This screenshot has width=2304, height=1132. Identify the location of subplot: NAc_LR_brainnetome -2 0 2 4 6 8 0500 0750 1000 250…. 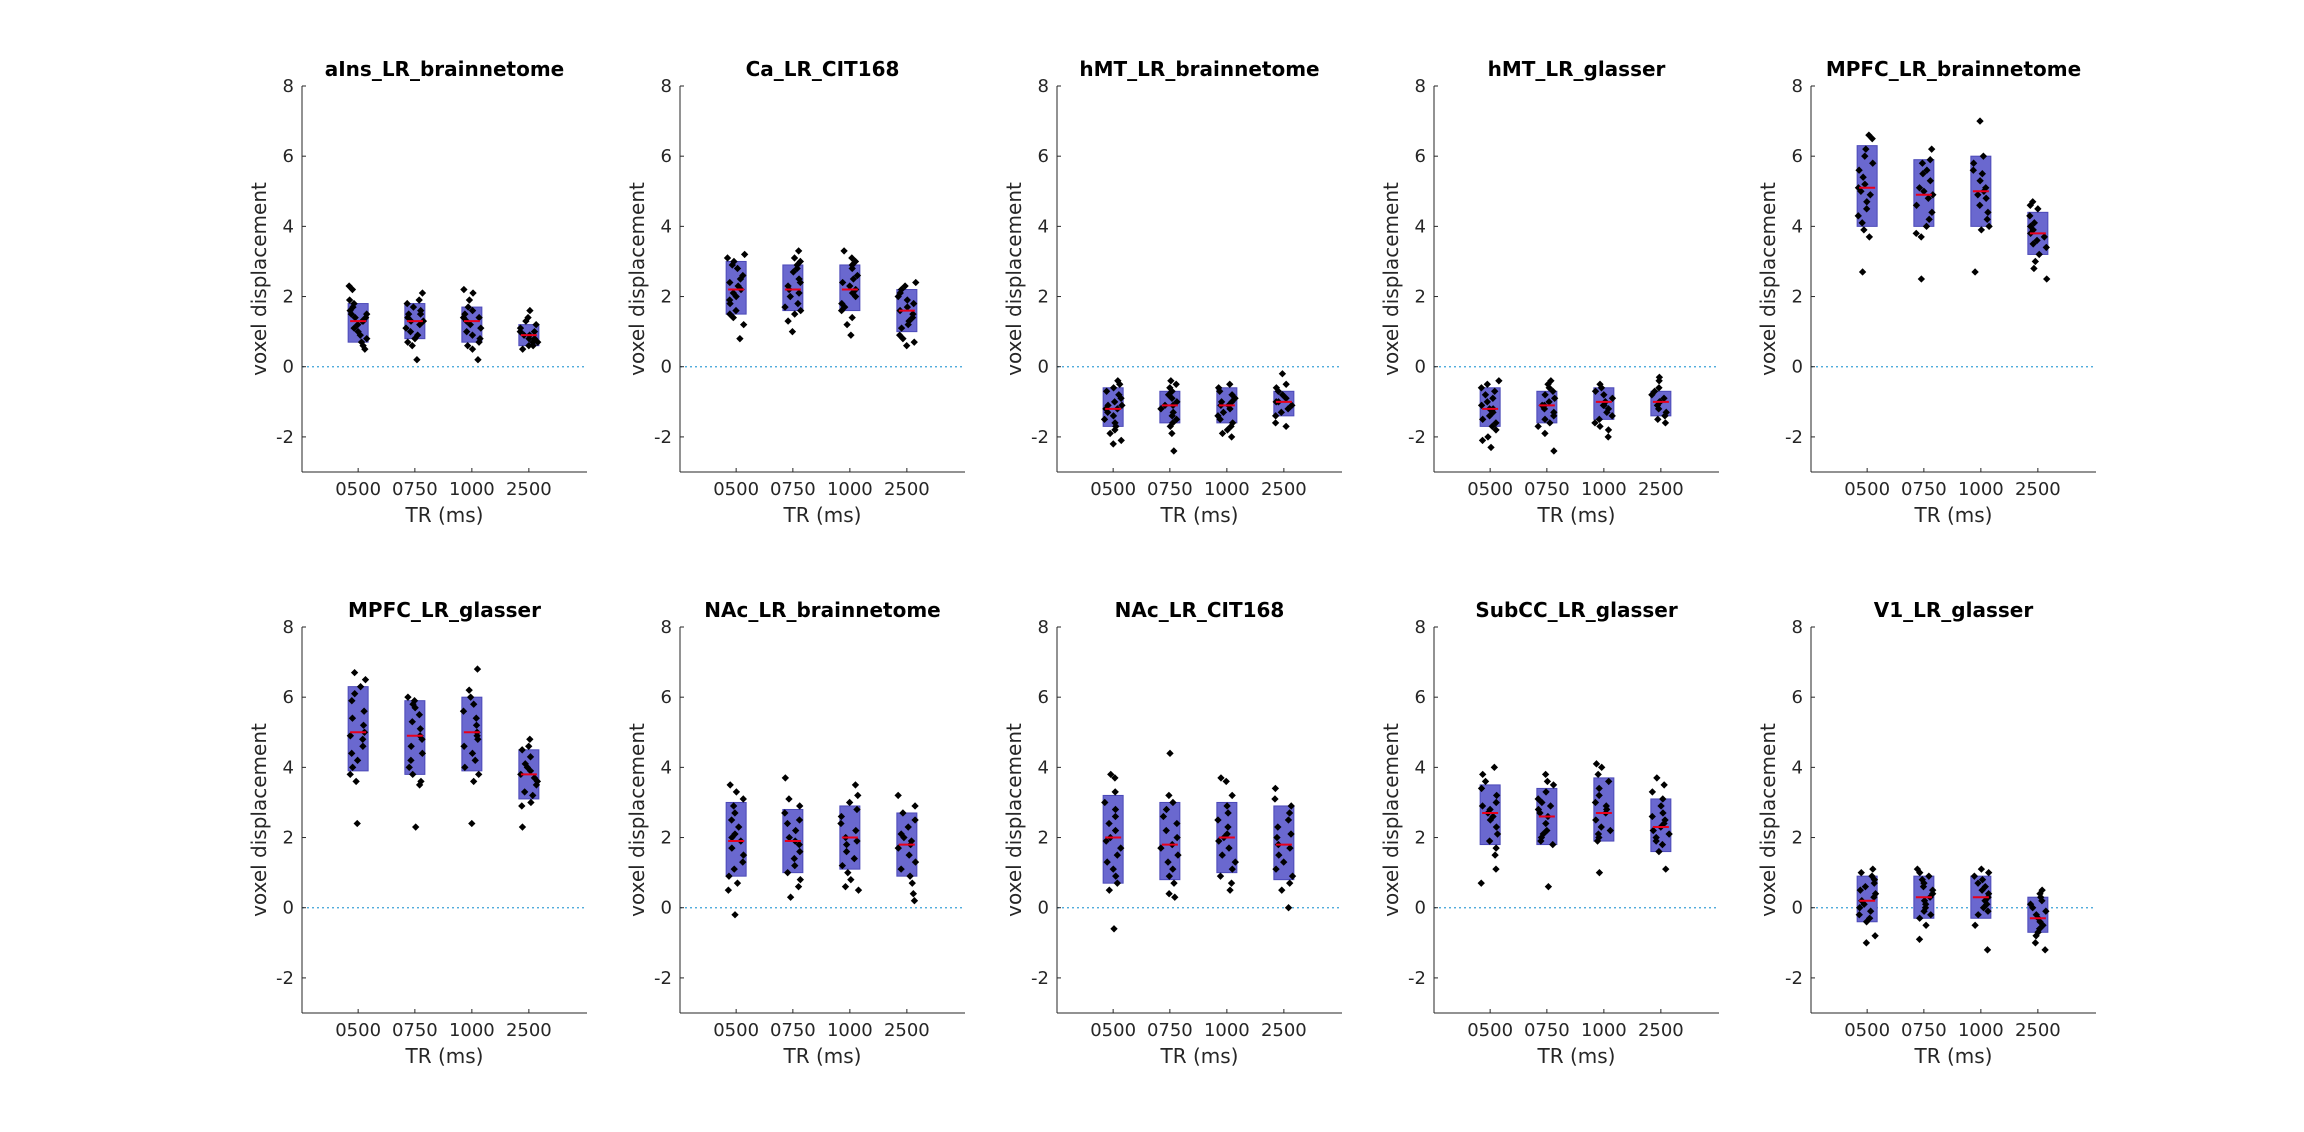
(795, 833).